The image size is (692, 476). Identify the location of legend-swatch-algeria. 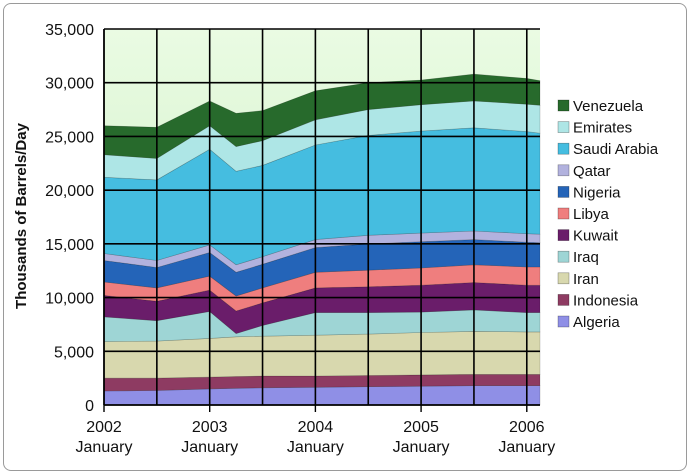
(563, 321).